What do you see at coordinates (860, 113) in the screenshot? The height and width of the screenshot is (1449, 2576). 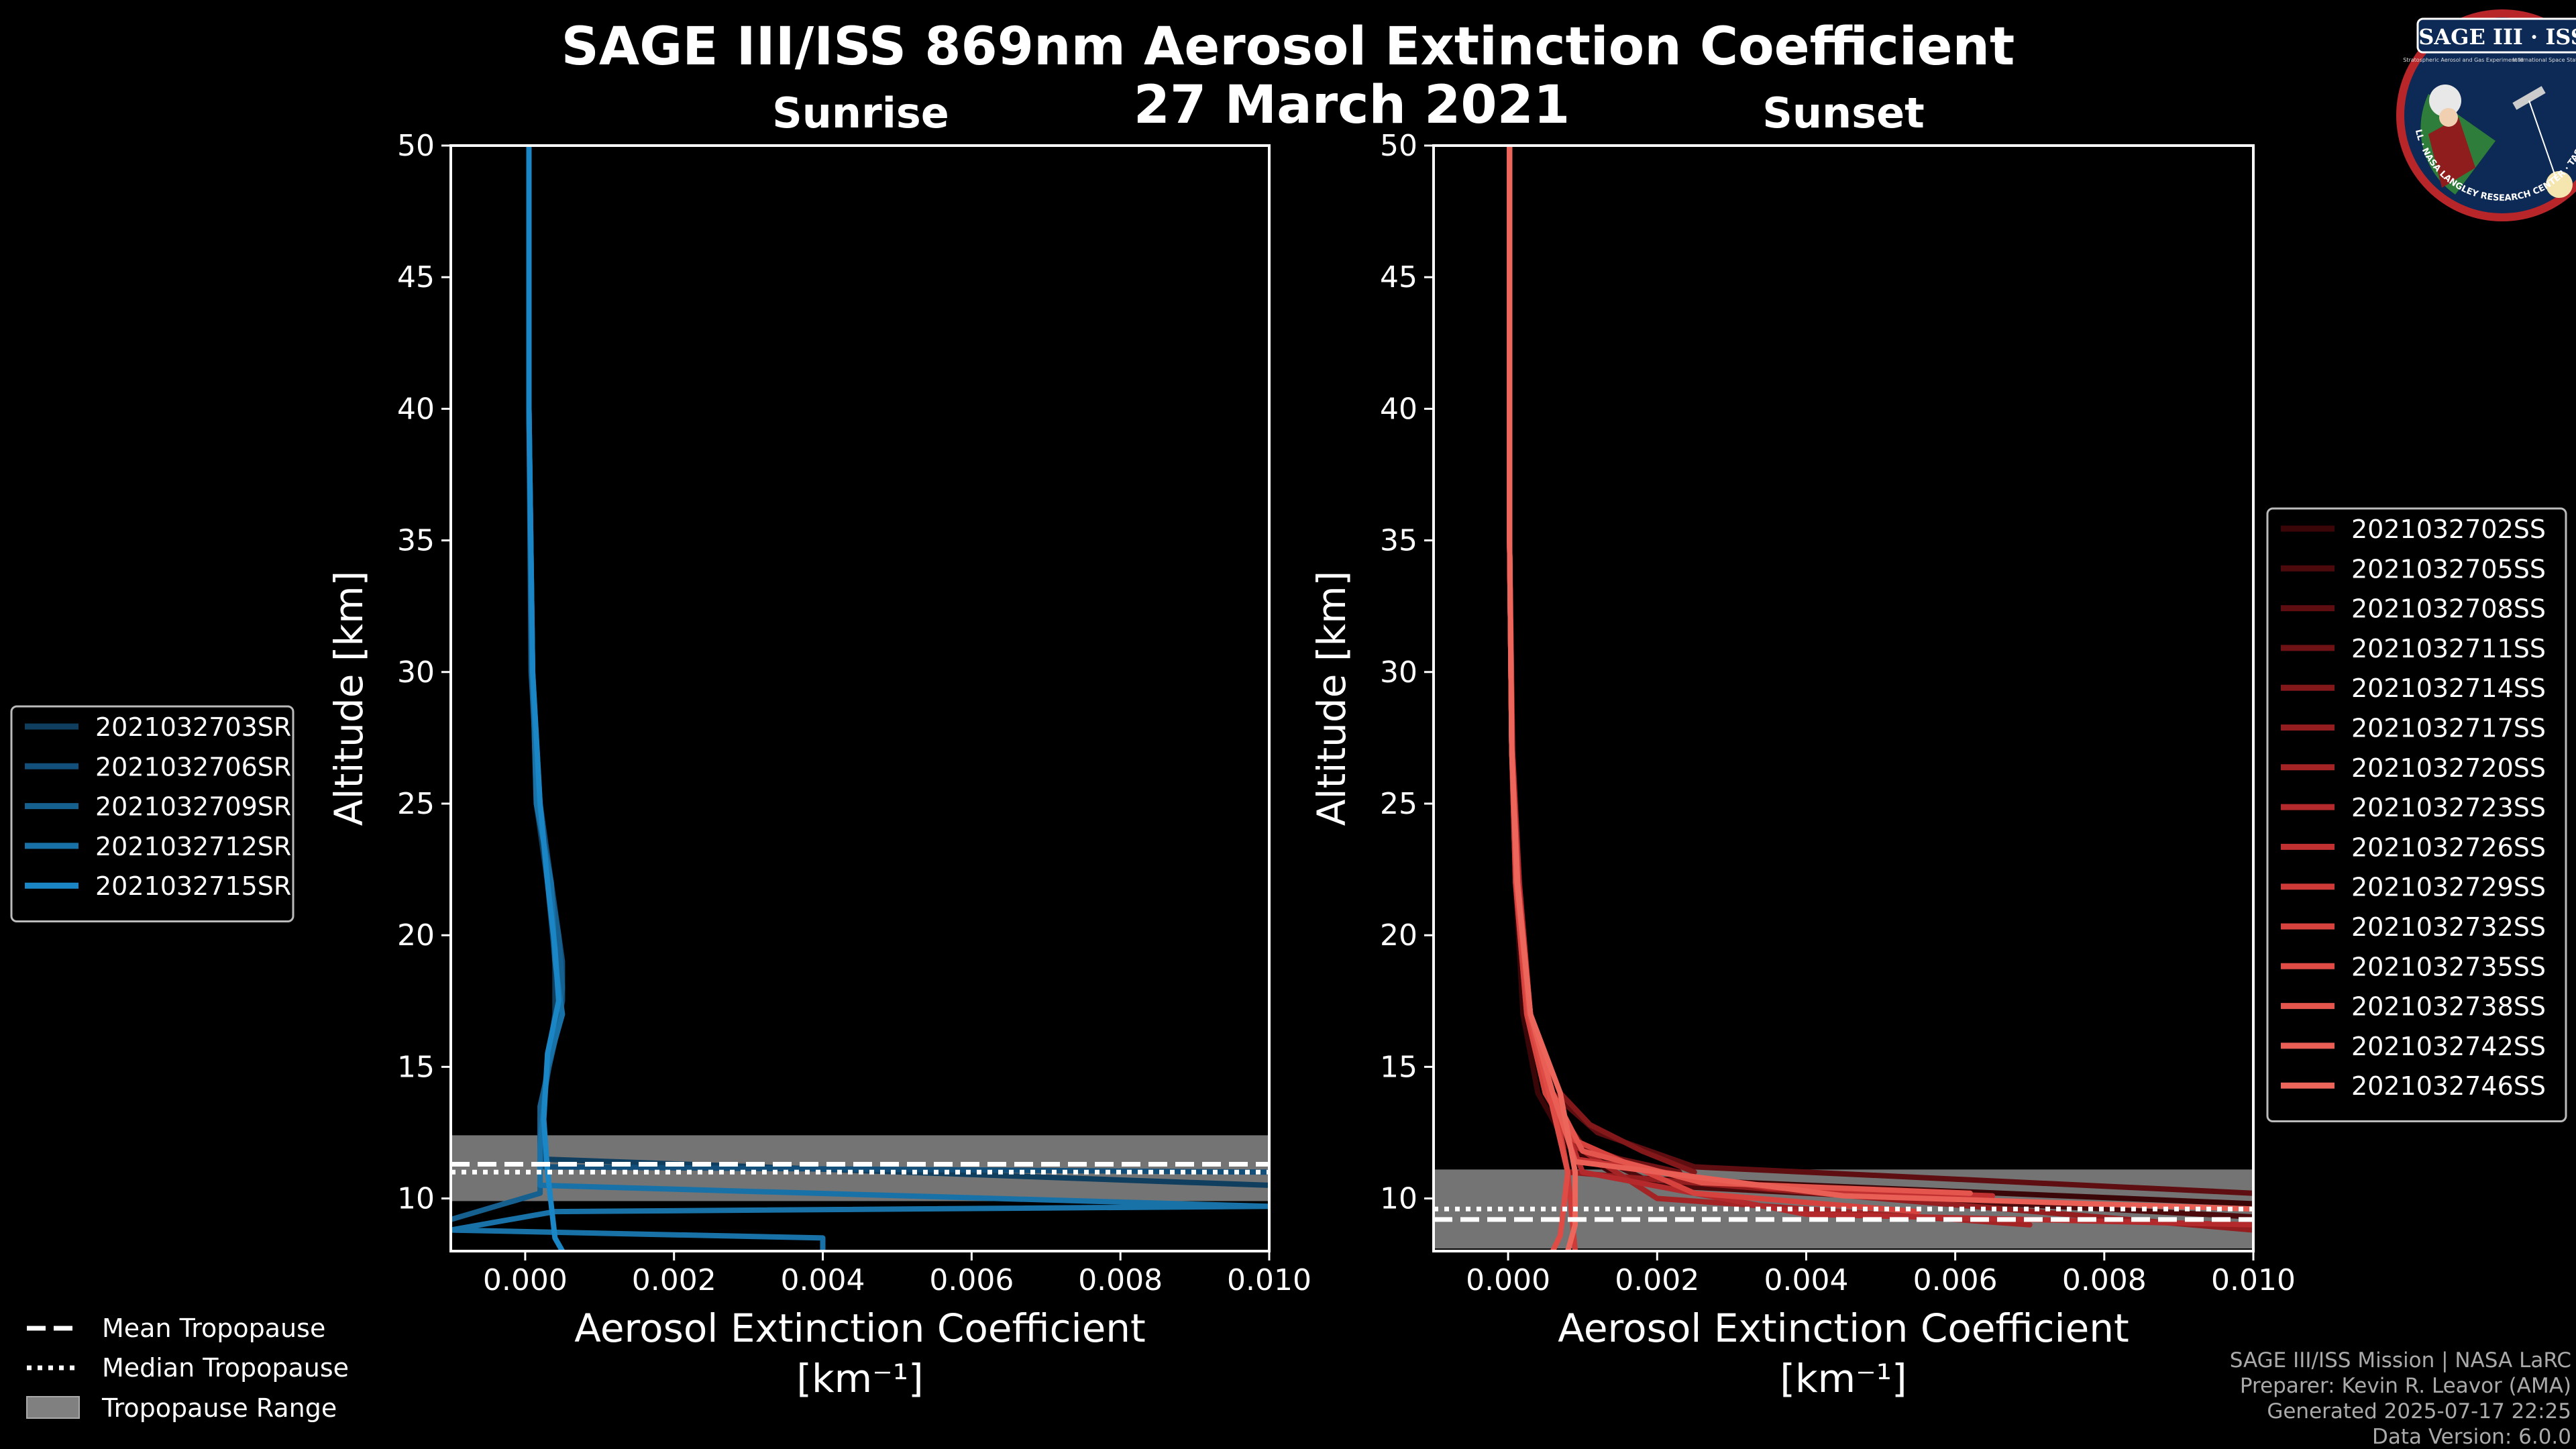 I see `sunrise-panel-title: Sunrise` at bounding box center [860, 113].